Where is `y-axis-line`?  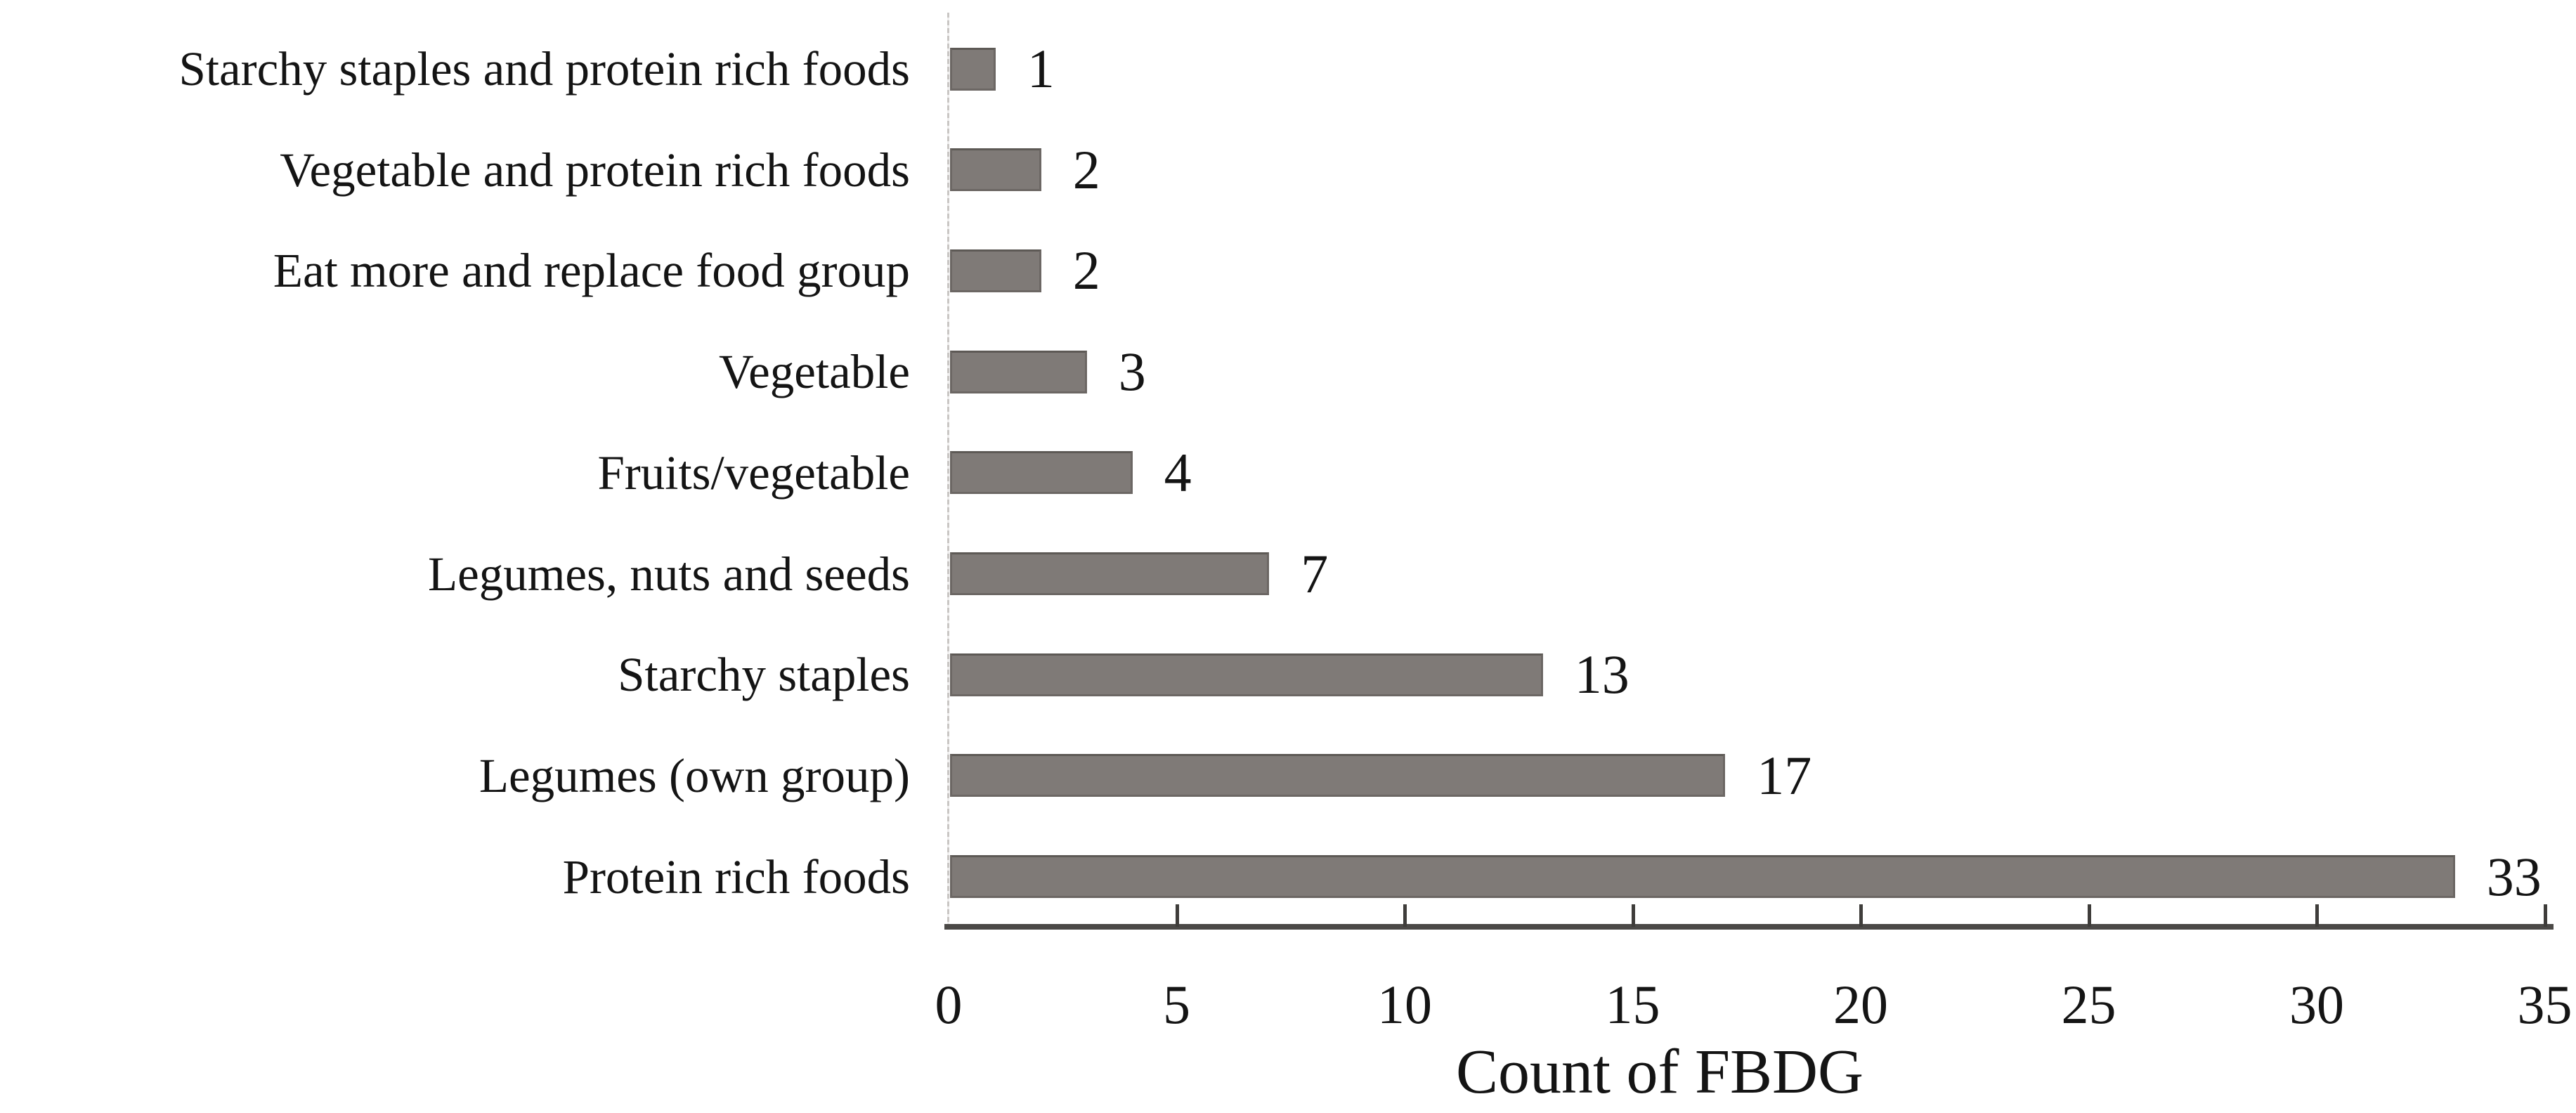
y-axis-line is located at coordinates (948, 468).